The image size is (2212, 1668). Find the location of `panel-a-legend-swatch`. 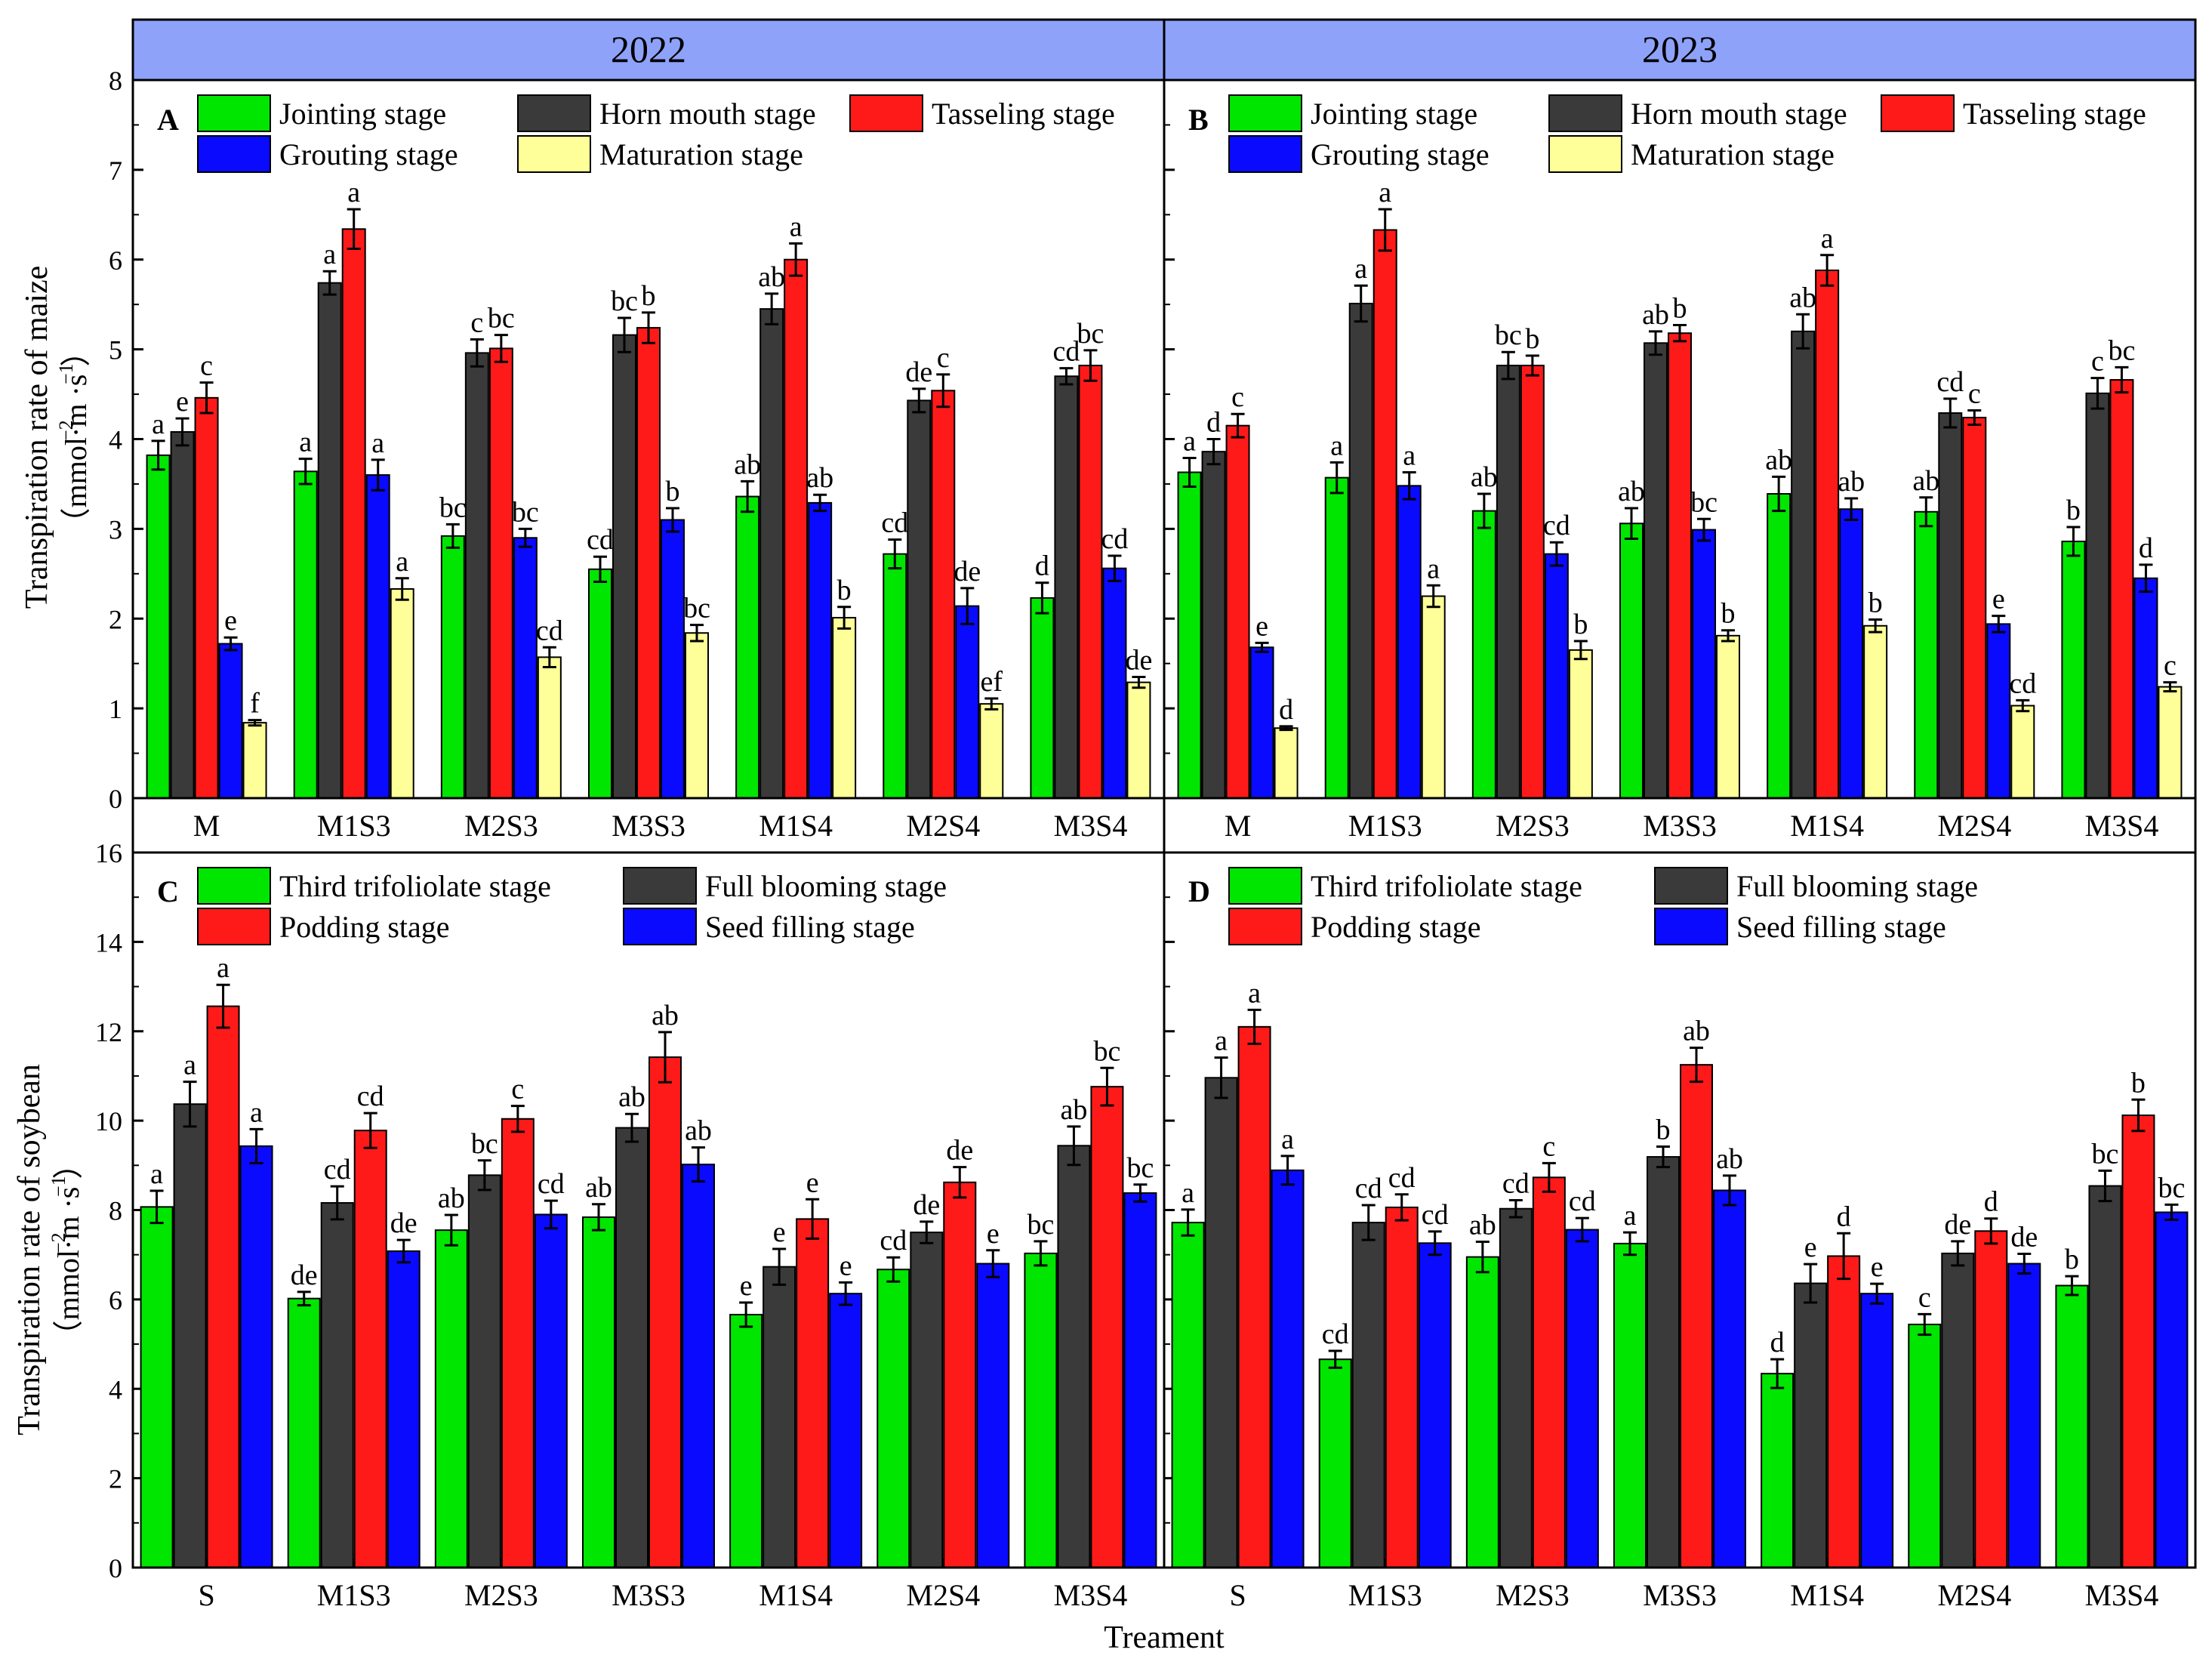

panel-a-legend-swatch is located at coordinates (886, 113).